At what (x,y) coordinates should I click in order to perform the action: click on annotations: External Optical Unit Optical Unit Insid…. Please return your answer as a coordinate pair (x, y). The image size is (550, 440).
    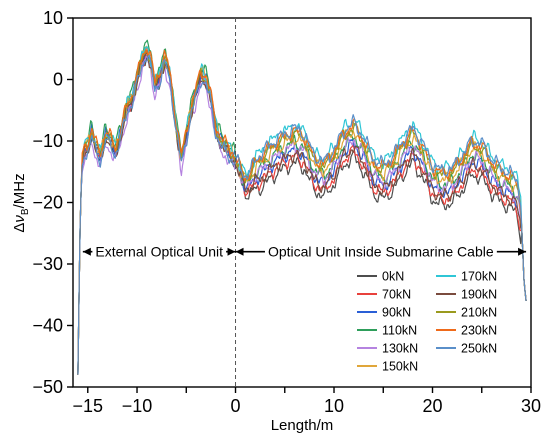
    Looking at the image, I should click on (304, 251).